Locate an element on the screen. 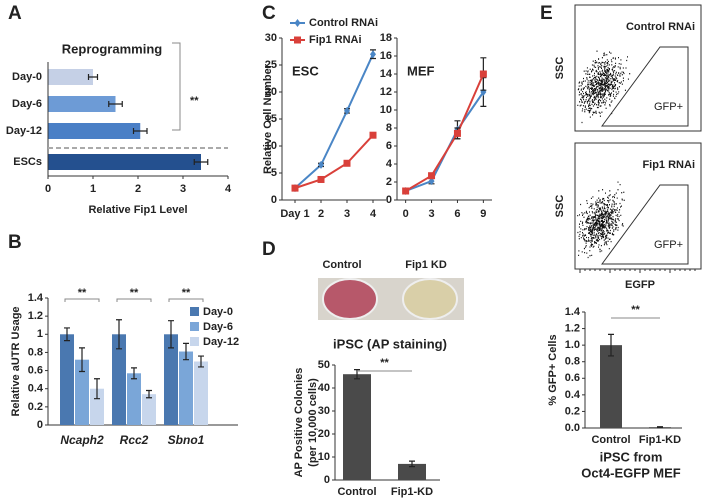  category-label: Sbno1 is located at coordinates (186, 440).